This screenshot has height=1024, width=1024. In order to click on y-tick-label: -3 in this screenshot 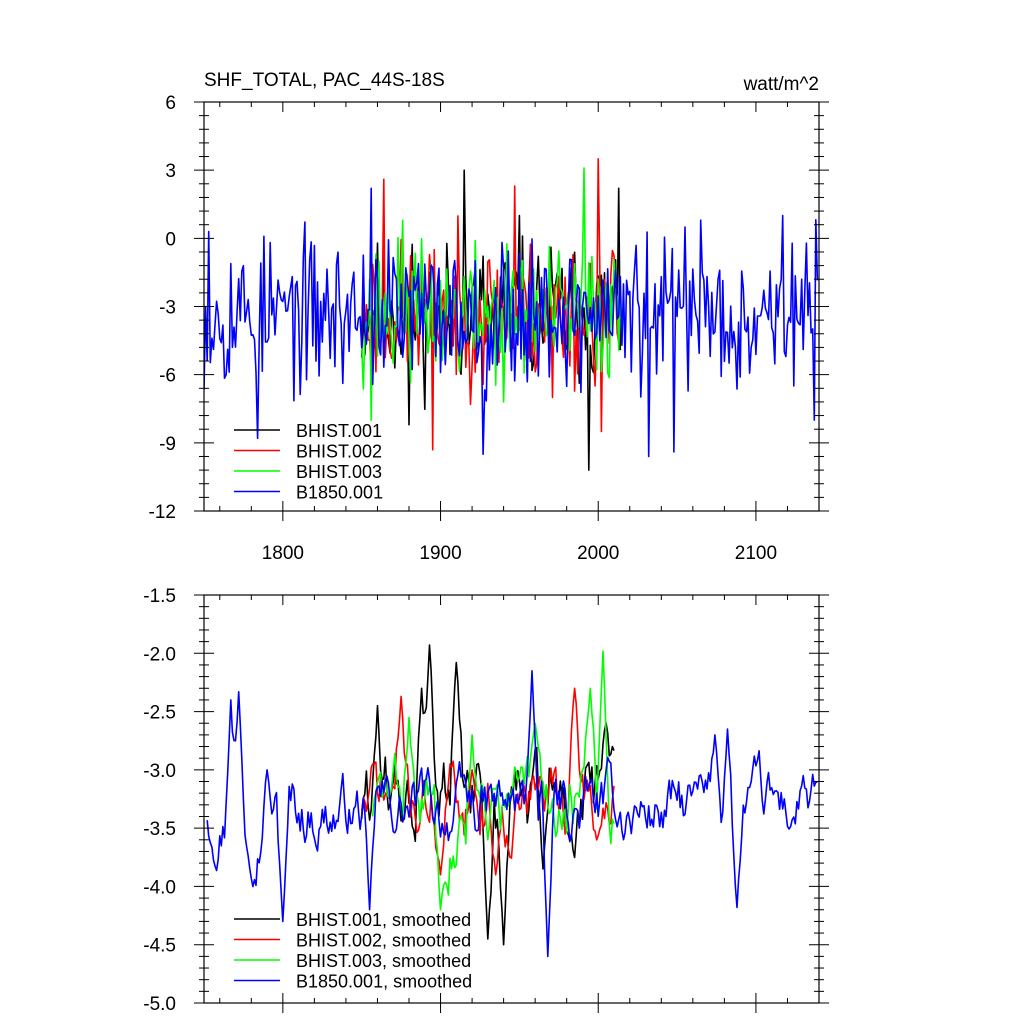, I will do `click(167, 308)`.